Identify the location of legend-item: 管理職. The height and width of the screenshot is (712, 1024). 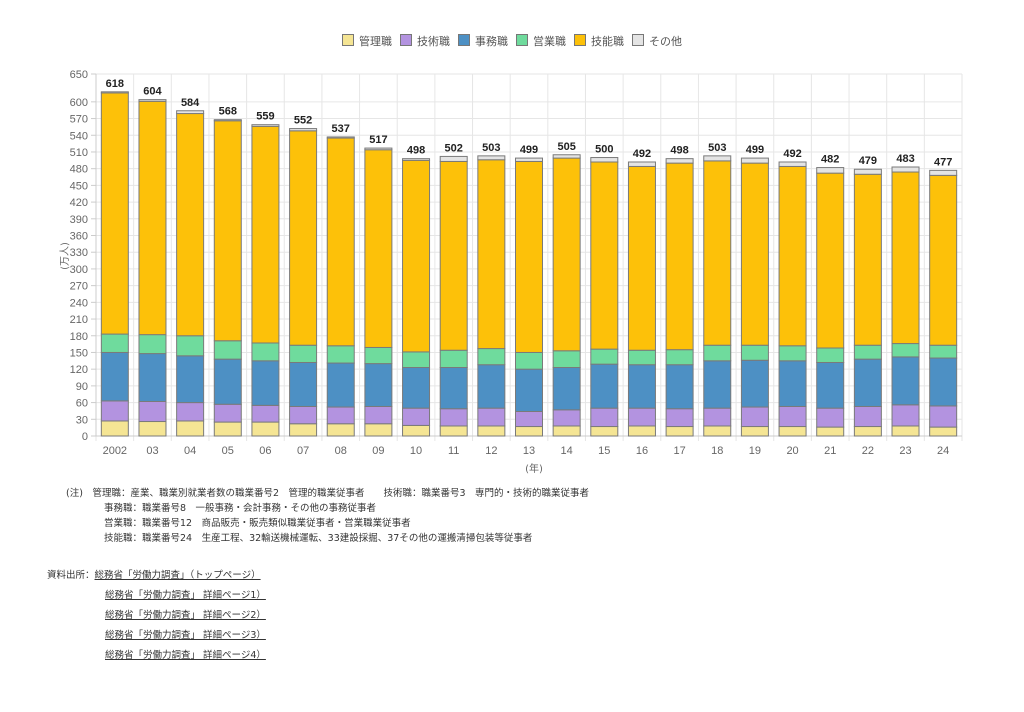
(367, 41).